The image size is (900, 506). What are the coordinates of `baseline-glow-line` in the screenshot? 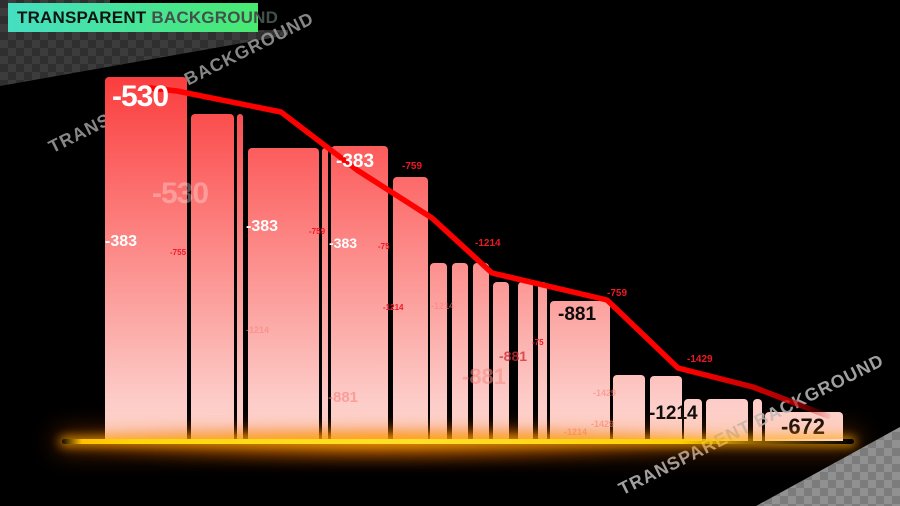 It's located at (458, 441).